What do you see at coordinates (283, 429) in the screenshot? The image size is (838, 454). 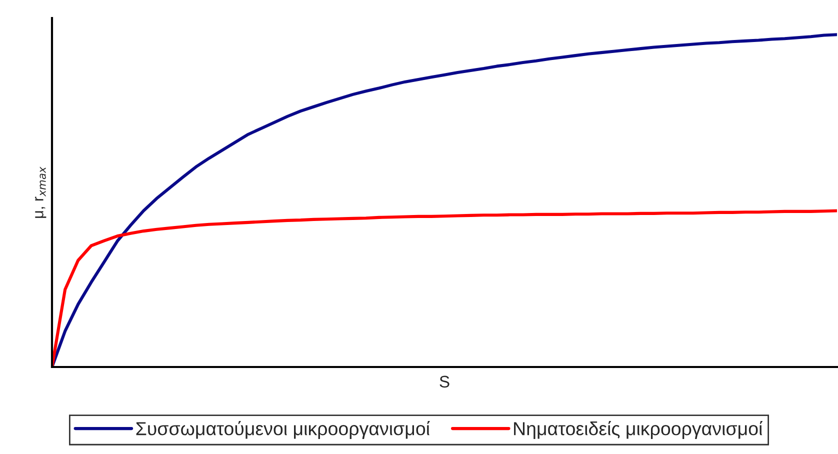 I see `legend-label: Συσσωματούμενοι μικροοργανισμοί` at bounding box center [283, 429].